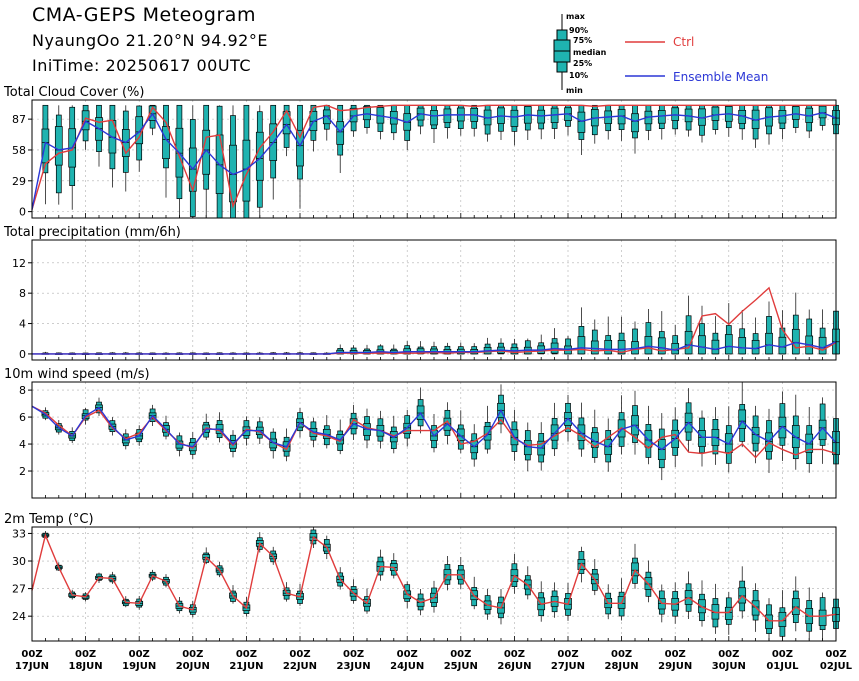 Image resolution: width=859 pixels, height=681 pixels. I want to click on x-tick-label-date: 21JUN, so click(246, 666).